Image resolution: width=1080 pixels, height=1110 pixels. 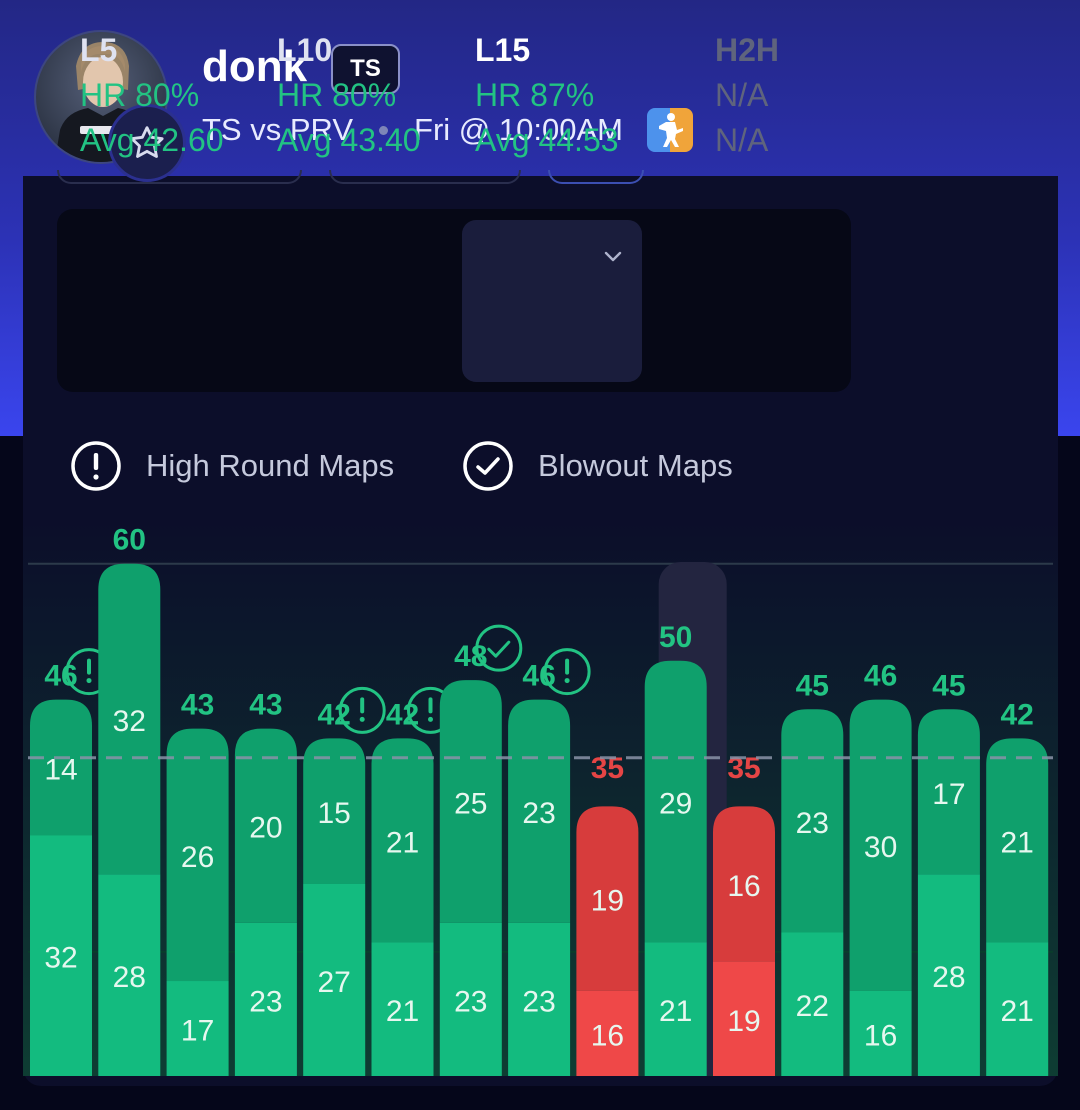 What do you see at coordinates (99, 50) in the screenshot?
I see `period-label: L5` at bounding box center [99, 50].